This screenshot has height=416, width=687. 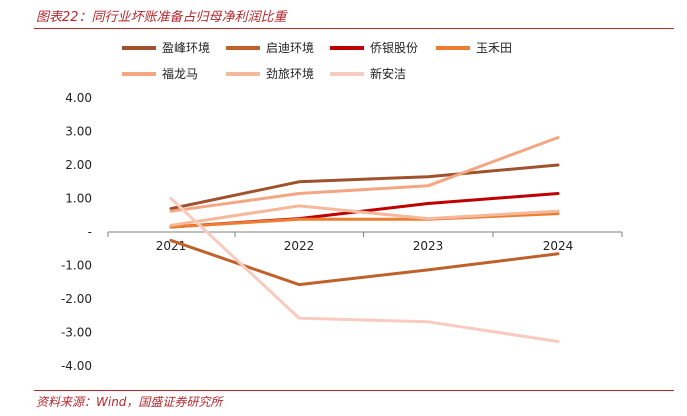 What do you see at coordinates (78, 132) in the screenshot?
I see `y-tick-label: 3.00` at bounding box center [78, 132].